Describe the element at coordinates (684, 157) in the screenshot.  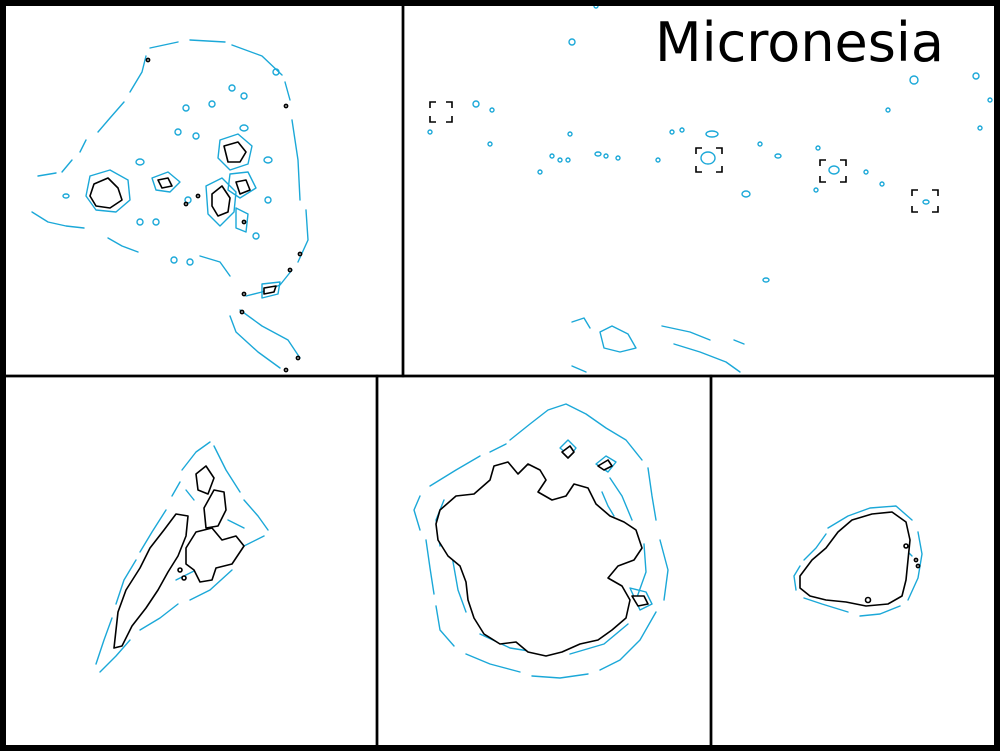
I see `inset-markers` at that location.